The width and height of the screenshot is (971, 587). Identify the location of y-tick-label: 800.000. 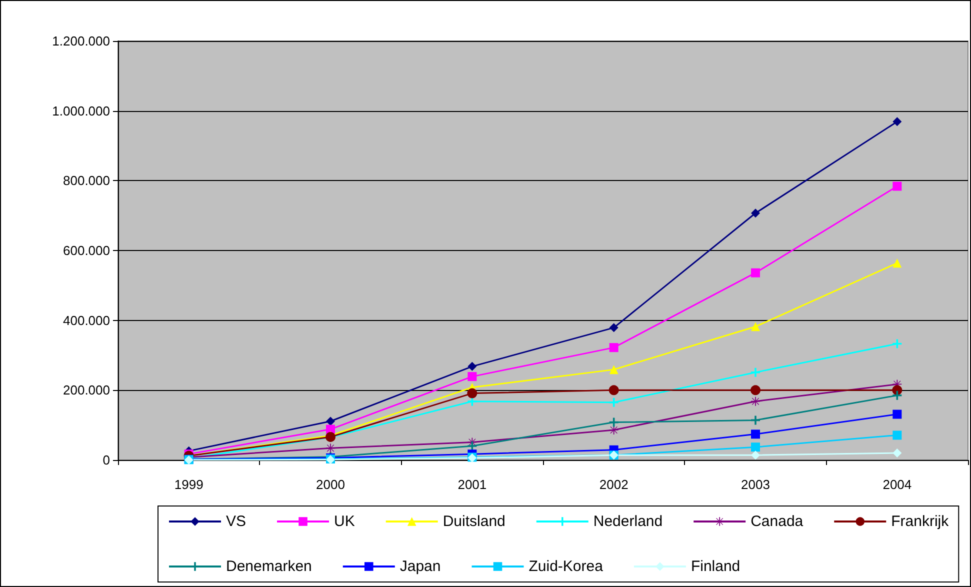
(86, 180).